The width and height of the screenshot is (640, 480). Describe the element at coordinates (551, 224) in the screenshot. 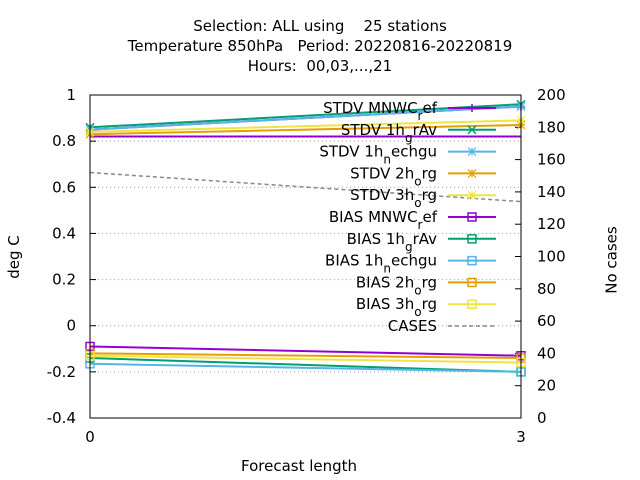

I see `y2-tick-label: 120` at that location.